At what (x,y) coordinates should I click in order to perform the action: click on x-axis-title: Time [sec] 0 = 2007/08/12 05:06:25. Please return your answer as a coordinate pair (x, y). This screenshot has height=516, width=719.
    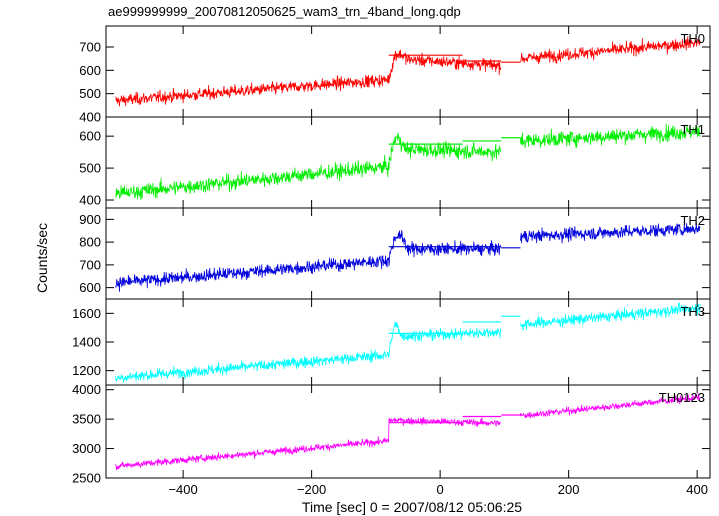
    Looking at the image, I should click on (412, 507).